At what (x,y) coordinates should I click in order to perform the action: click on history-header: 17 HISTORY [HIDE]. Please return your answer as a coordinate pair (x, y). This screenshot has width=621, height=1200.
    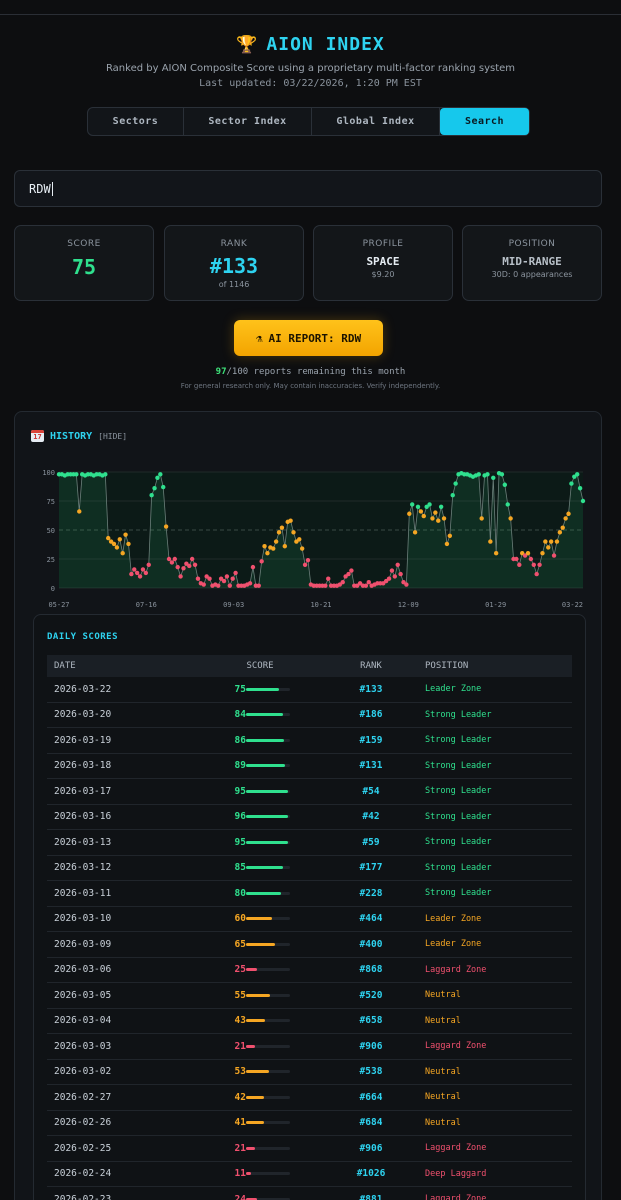
    Looking at the image, I should click on (79, 436).